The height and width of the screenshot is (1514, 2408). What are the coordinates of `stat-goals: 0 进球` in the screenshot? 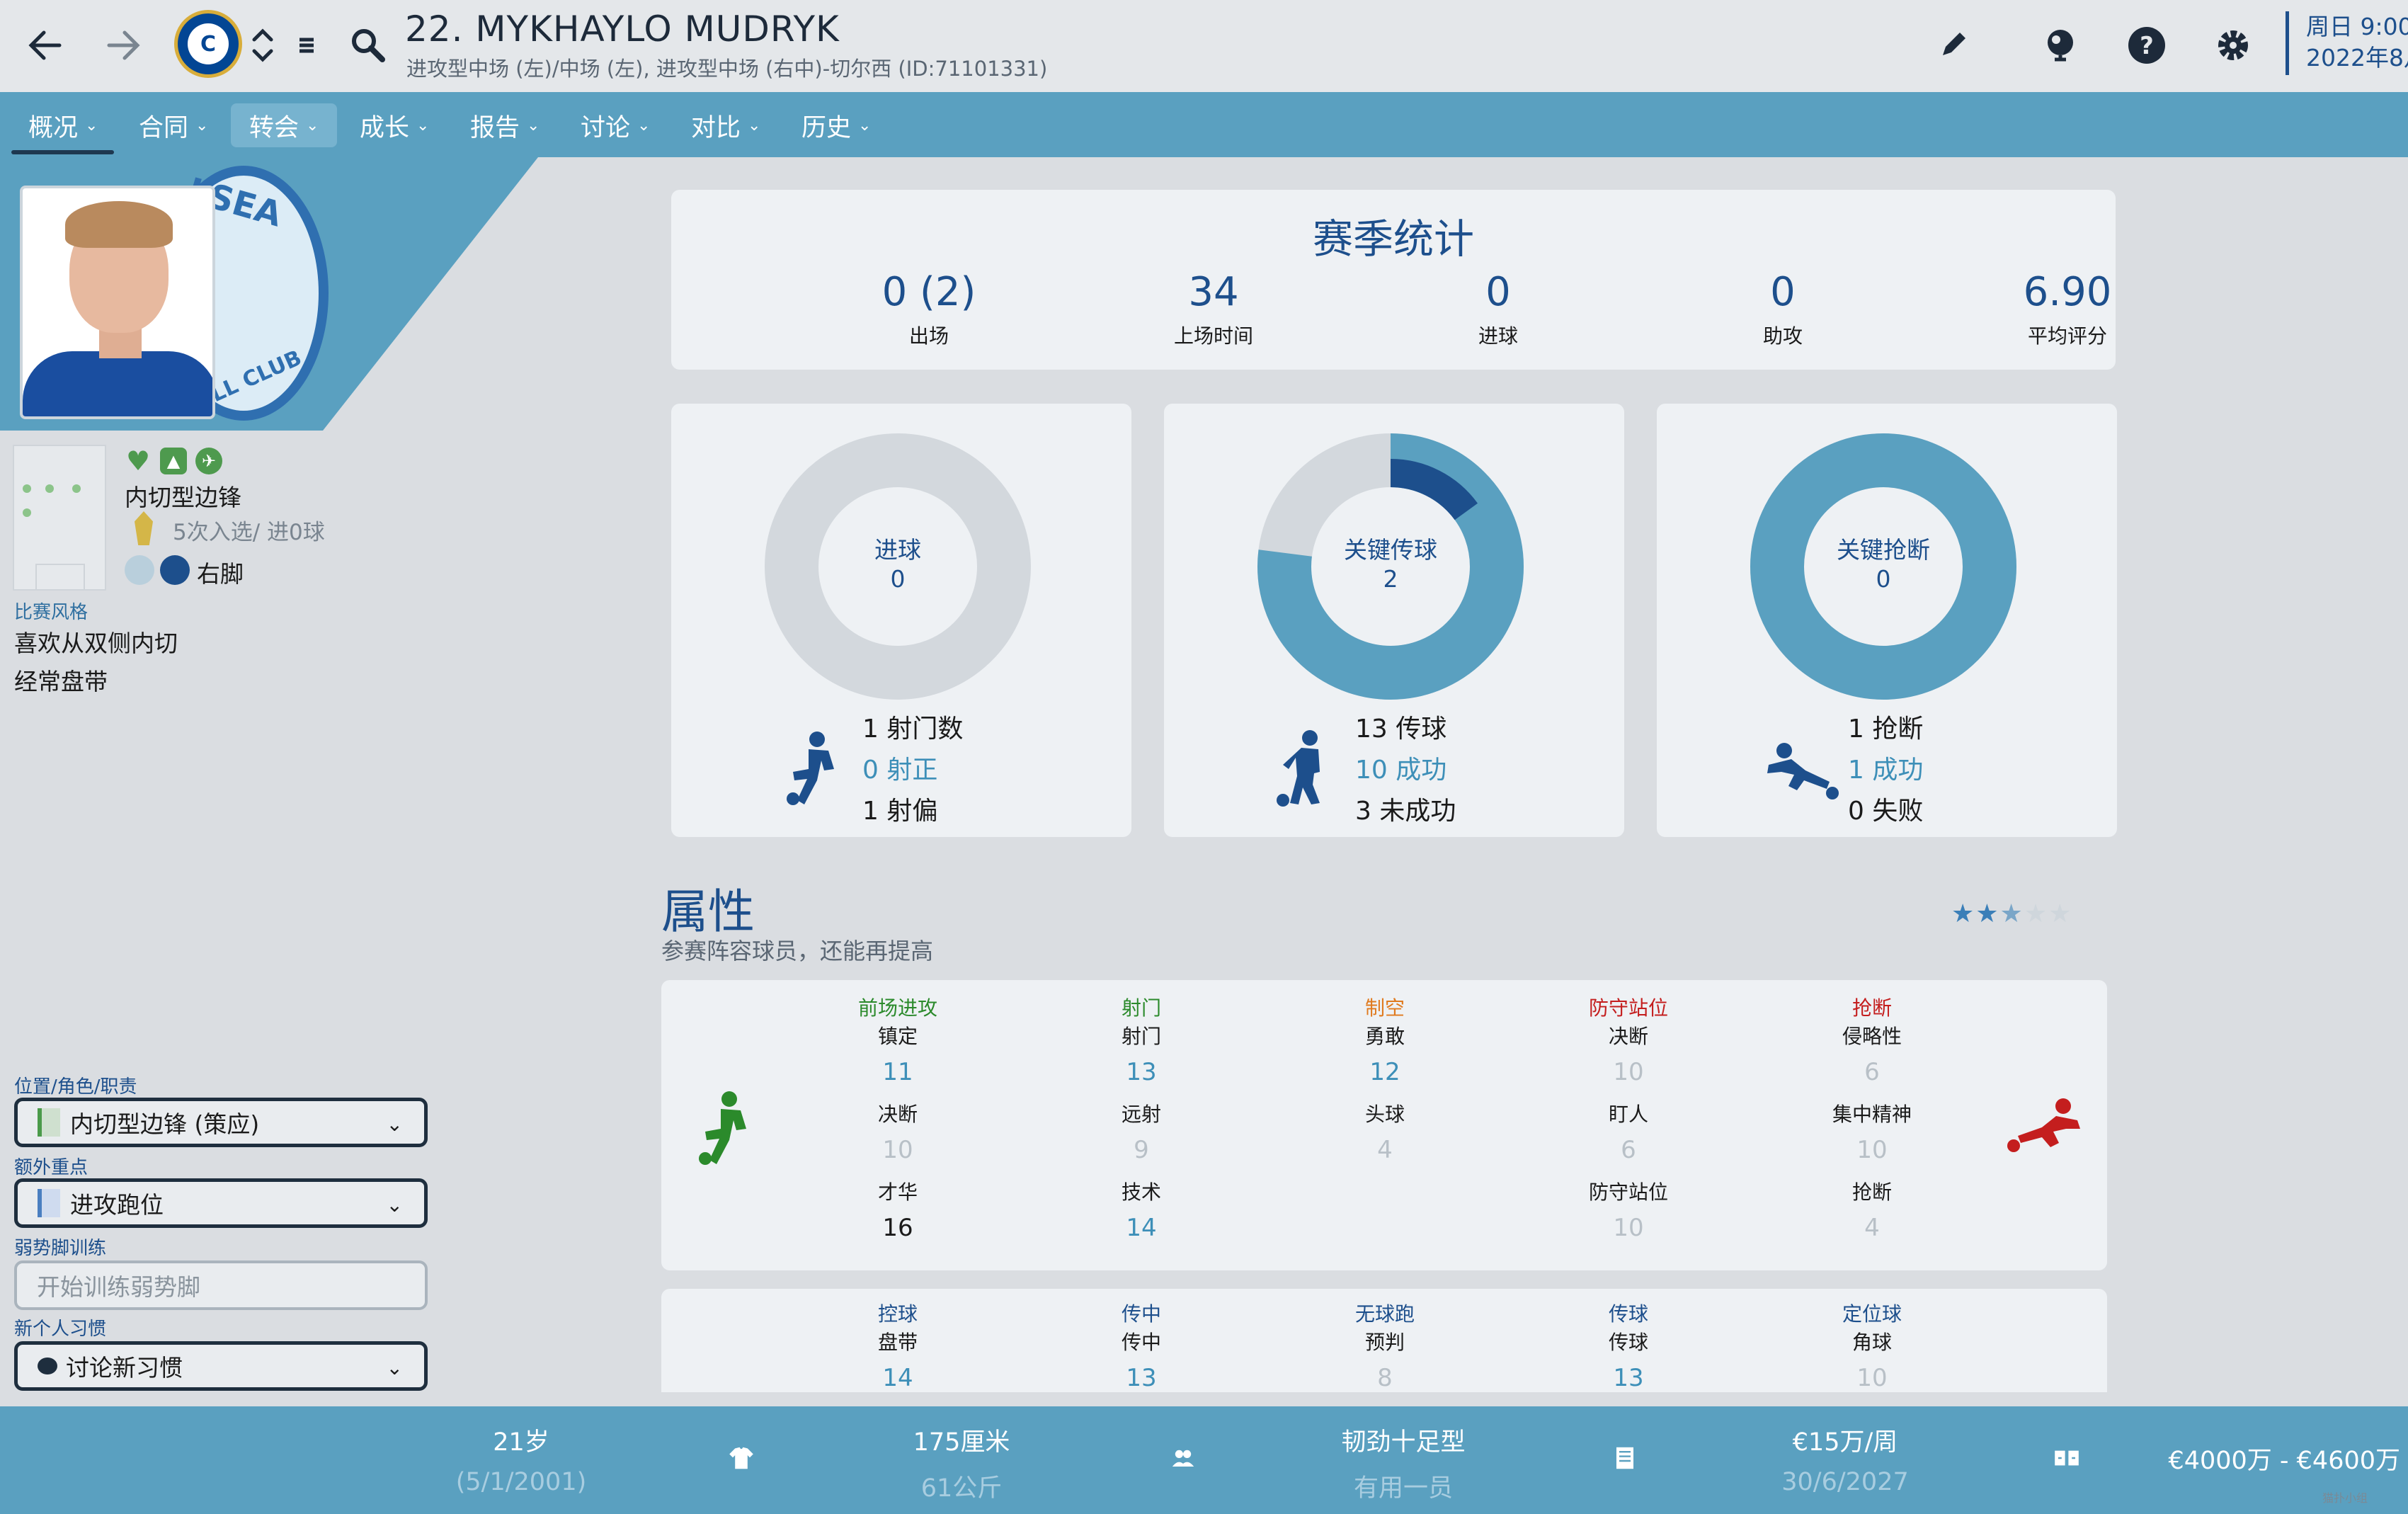 It's located at (1498, 309).